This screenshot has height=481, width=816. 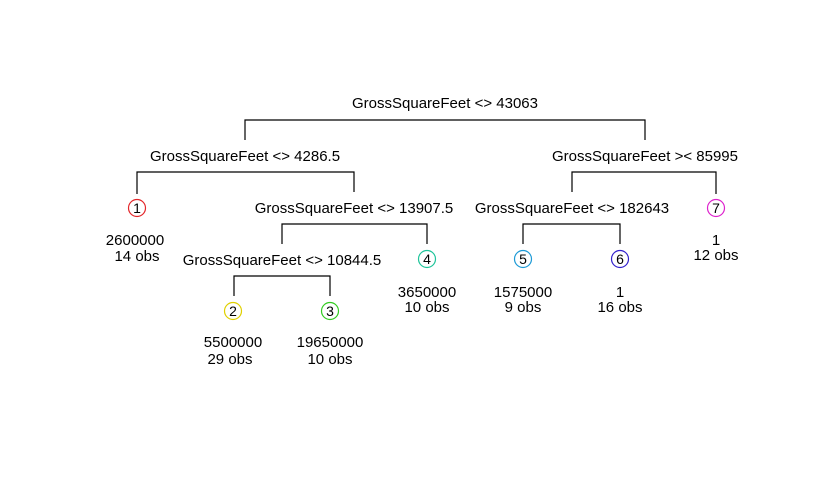 I want to click on split-label-right-left: GrossSquareFeet <> 182643, so click(x=572, y=208).